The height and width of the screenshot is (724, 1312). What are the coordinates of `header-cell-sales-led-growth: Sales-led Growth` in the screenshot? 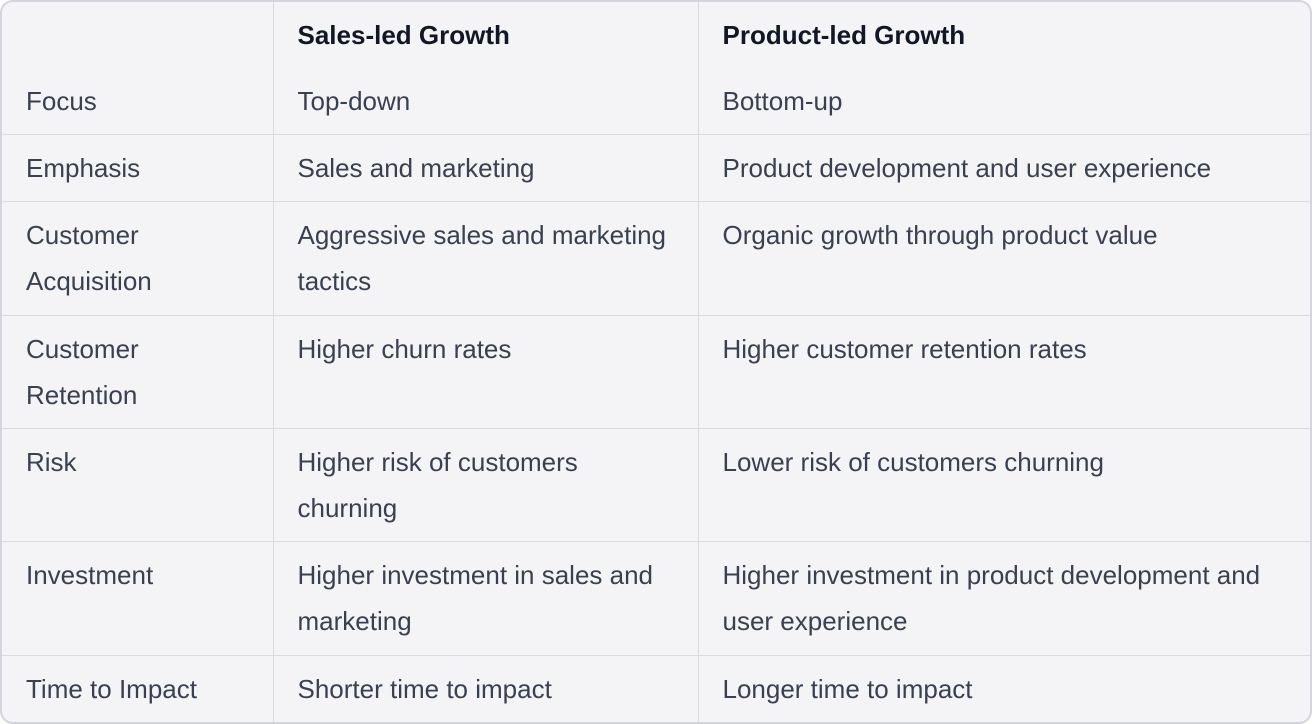 It's located at (486, 35).